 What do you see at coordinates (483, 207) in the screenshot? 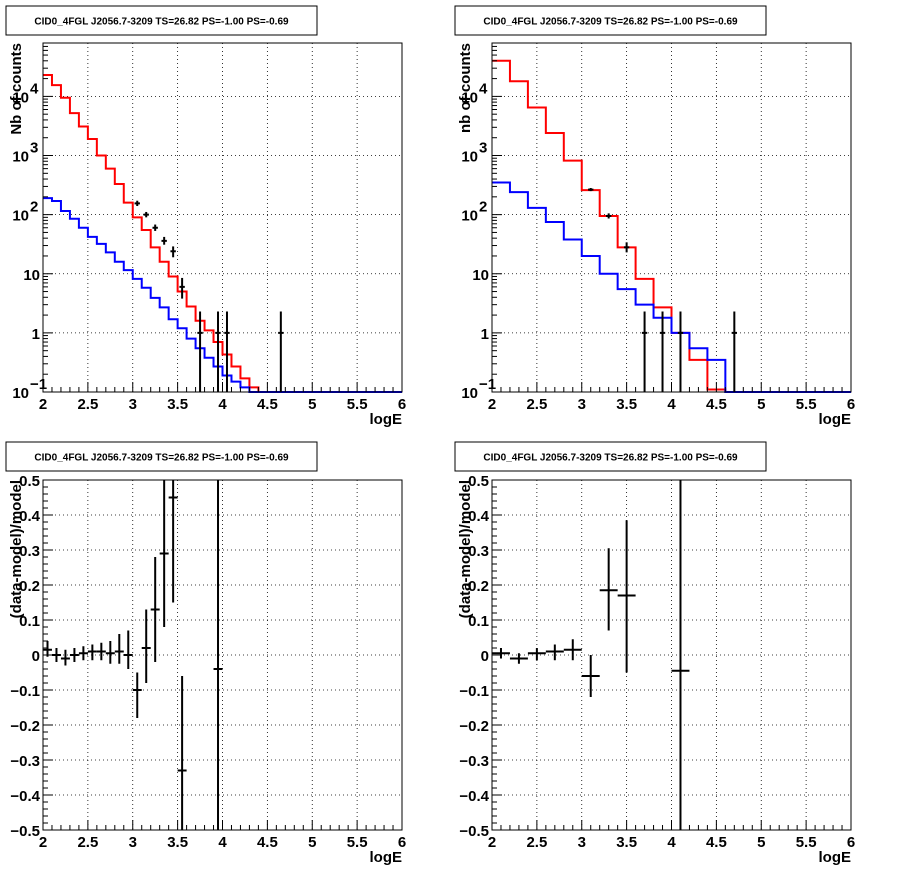
I see `y-tick-exponent: 2` at bounding box center [483, 207].